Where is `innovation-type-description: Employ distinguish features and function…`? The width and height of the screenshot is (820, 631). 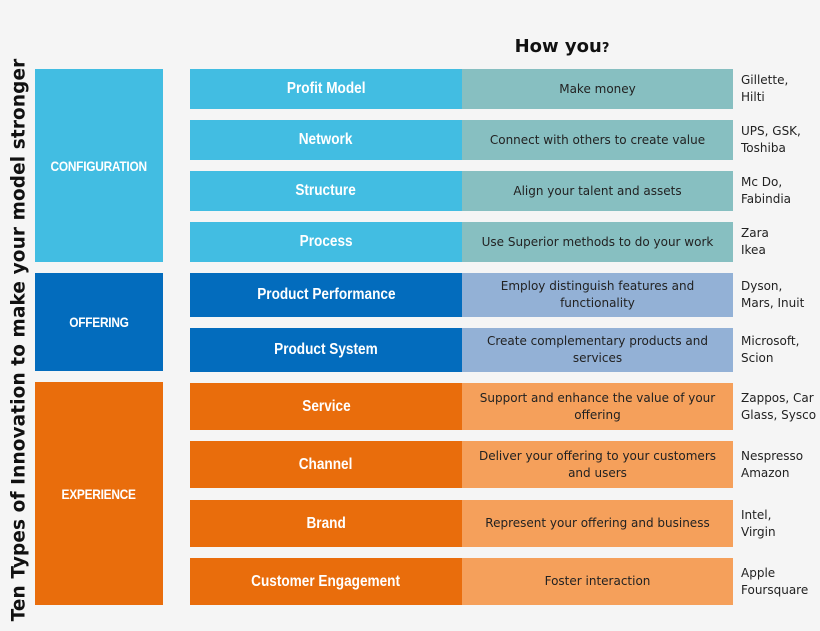
innovation-type-description: Employ distinguish features and function… is located at coordinates (597, 295).